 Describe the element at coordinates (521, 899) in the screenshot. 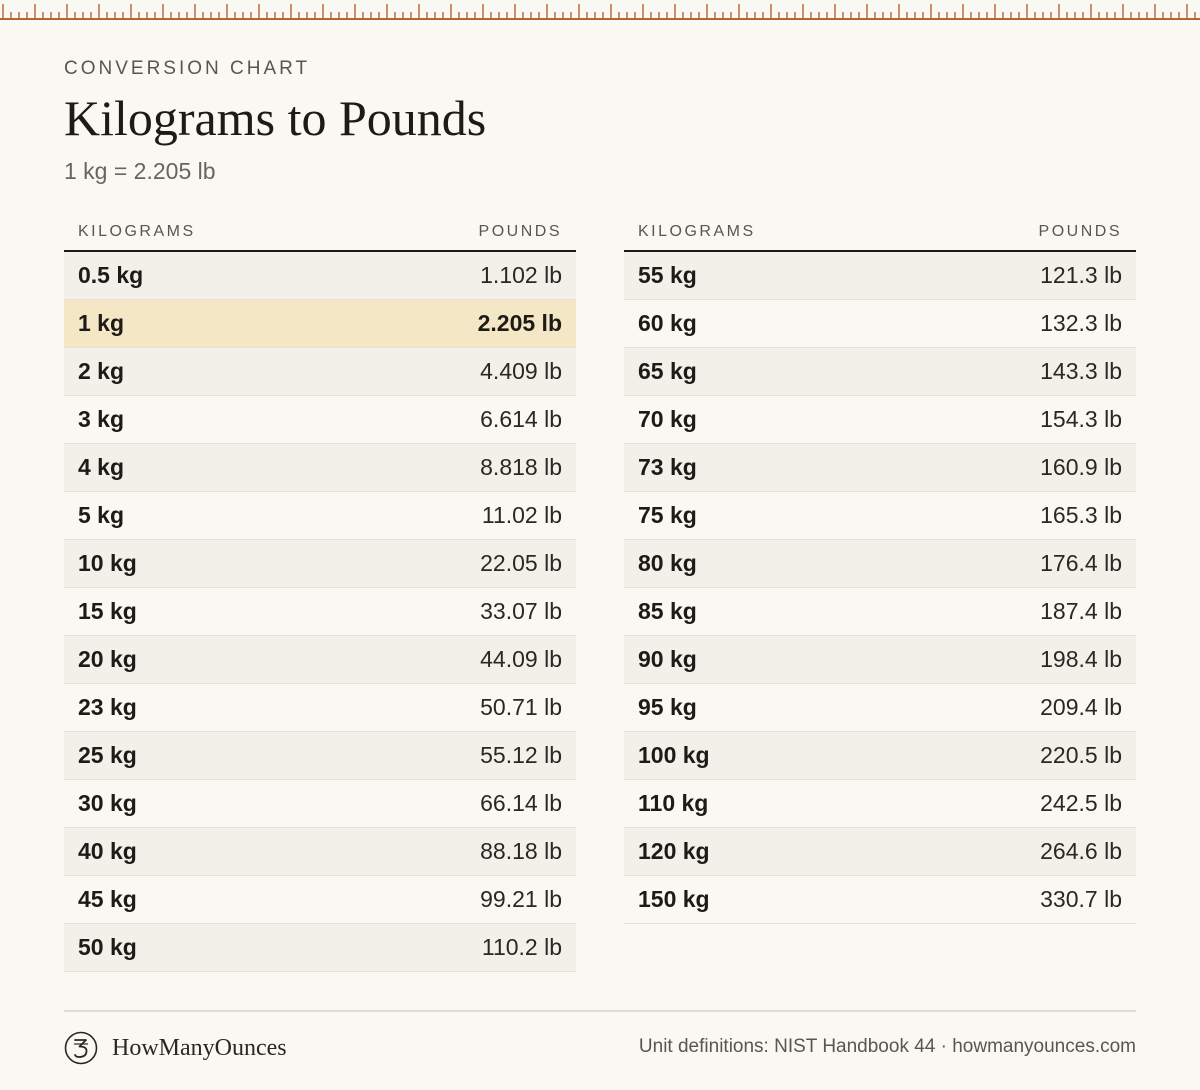

I see `pounds-value: 99.21 lb` at that location.